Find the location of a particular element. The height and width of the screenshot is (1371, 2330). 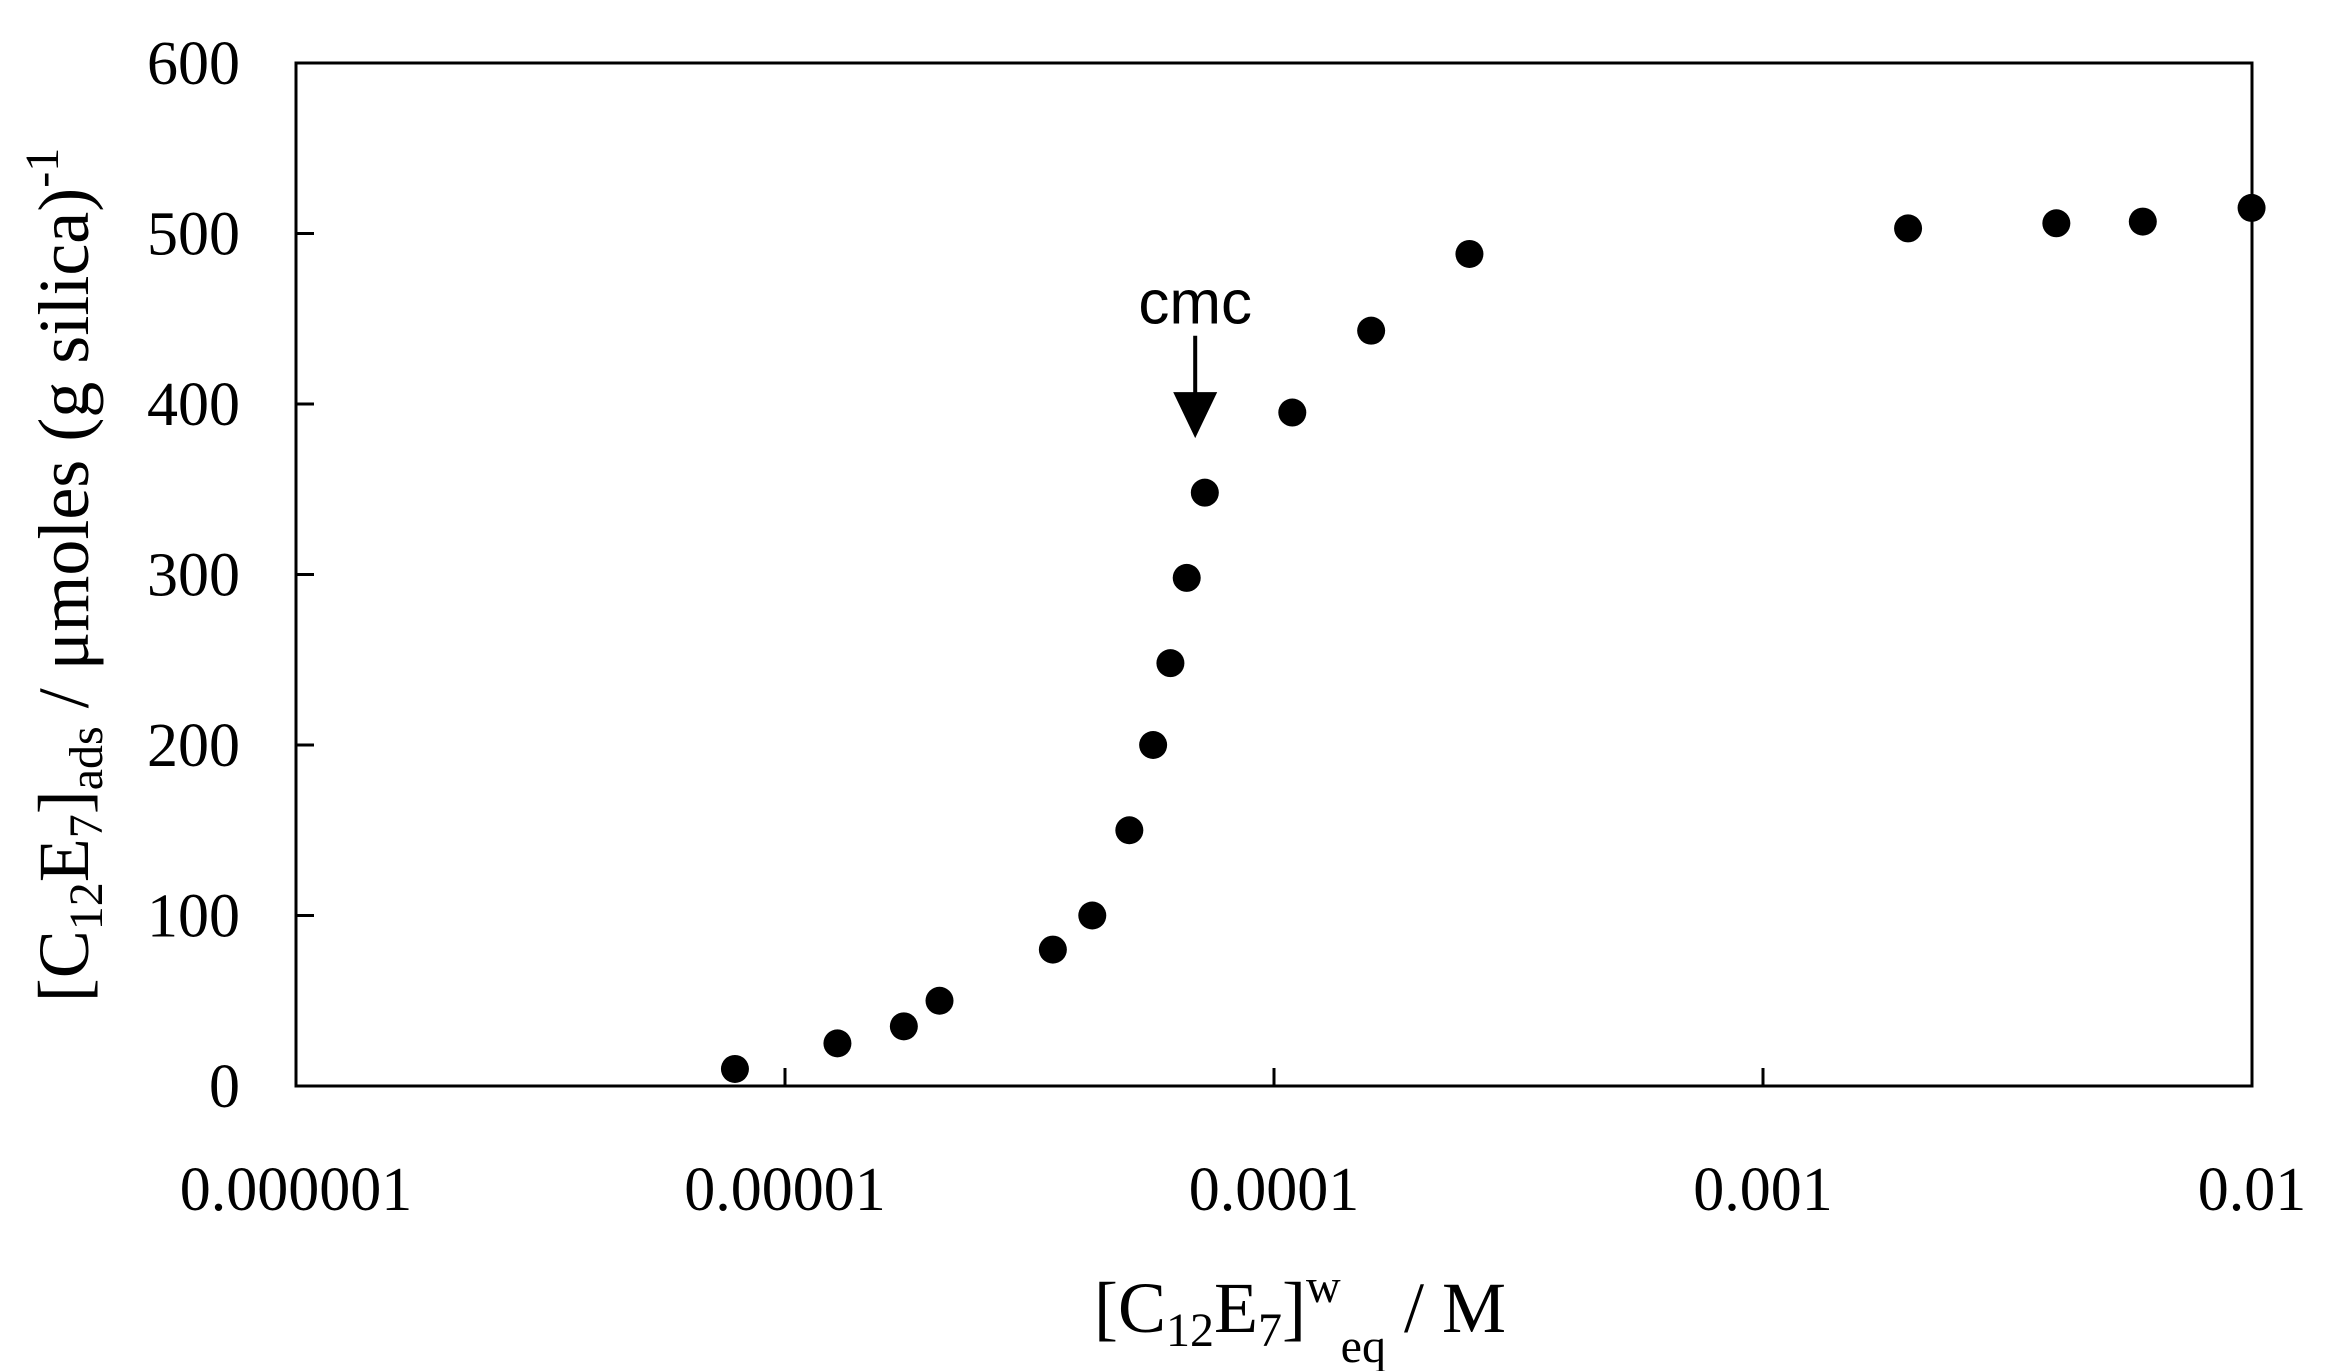

y-tick-label: 400 is located at coordinates (193, 405).